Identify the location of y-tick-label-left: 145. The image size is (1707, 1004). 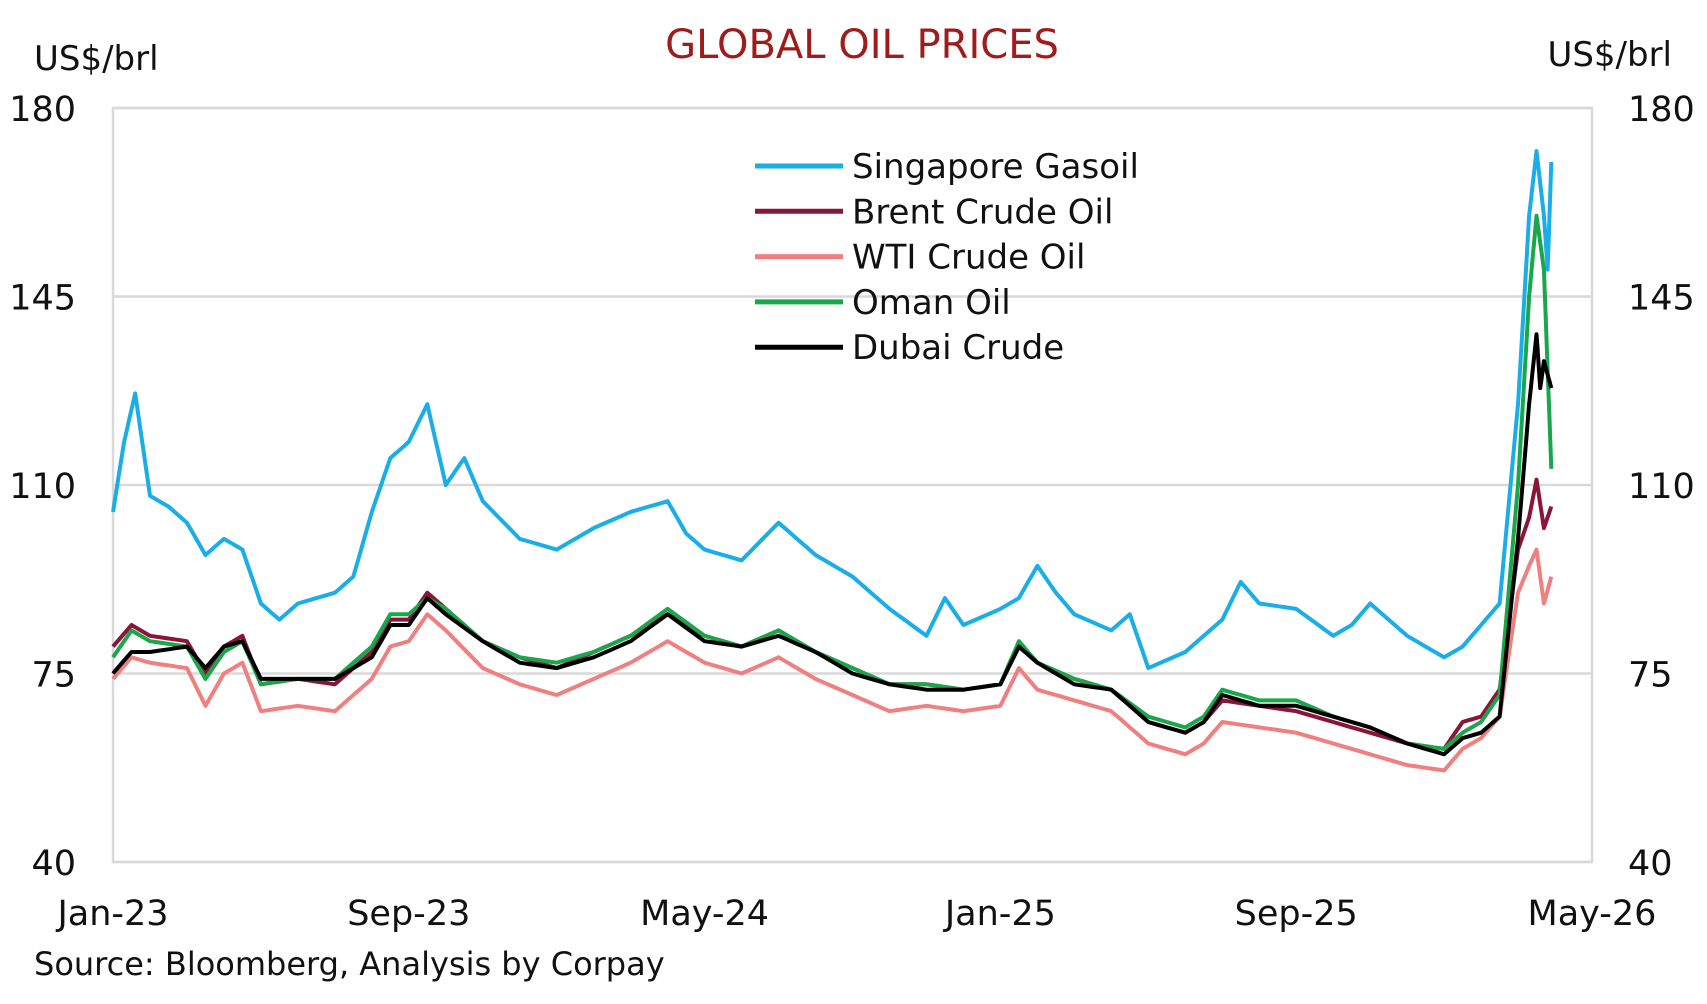
(42, 299).